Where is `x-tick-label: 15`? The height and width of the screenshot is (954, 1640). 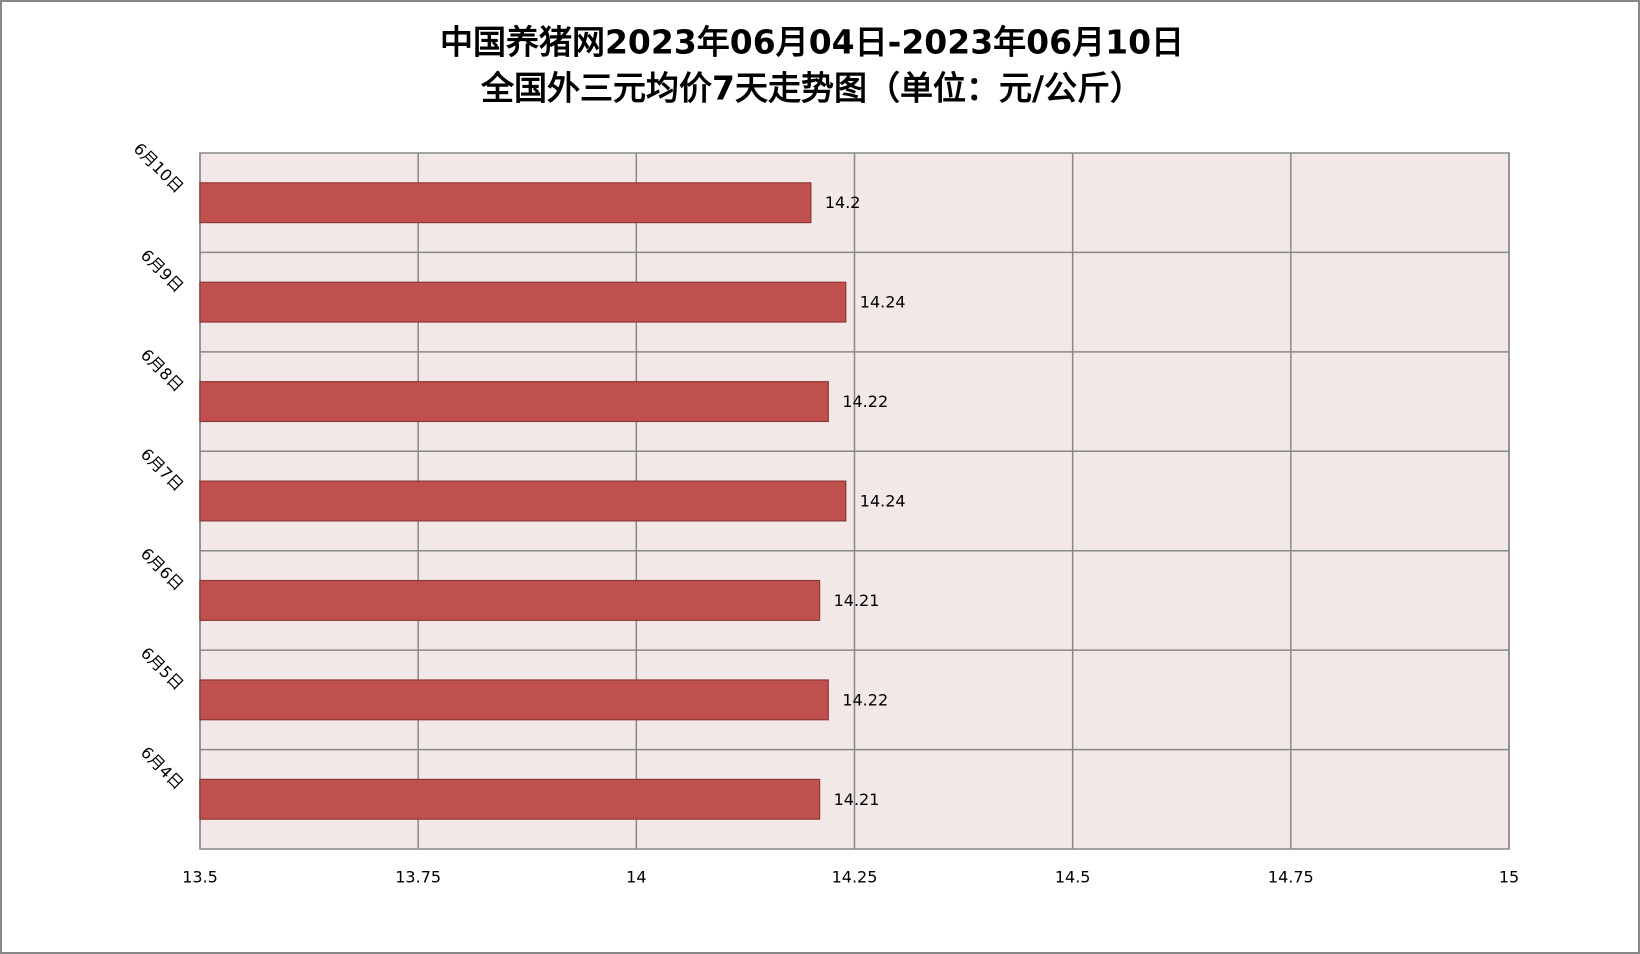 x-tick-label: 15 is located at coordinates (1509, 877).